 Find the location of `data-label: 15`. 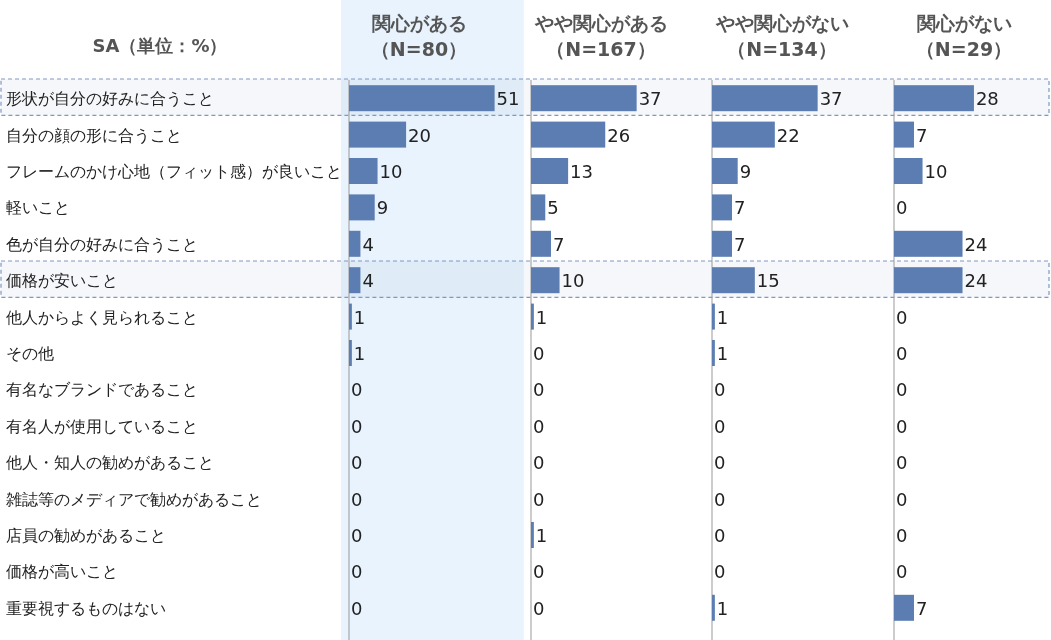

data-label: 15 is located at coordinates (768, 281).